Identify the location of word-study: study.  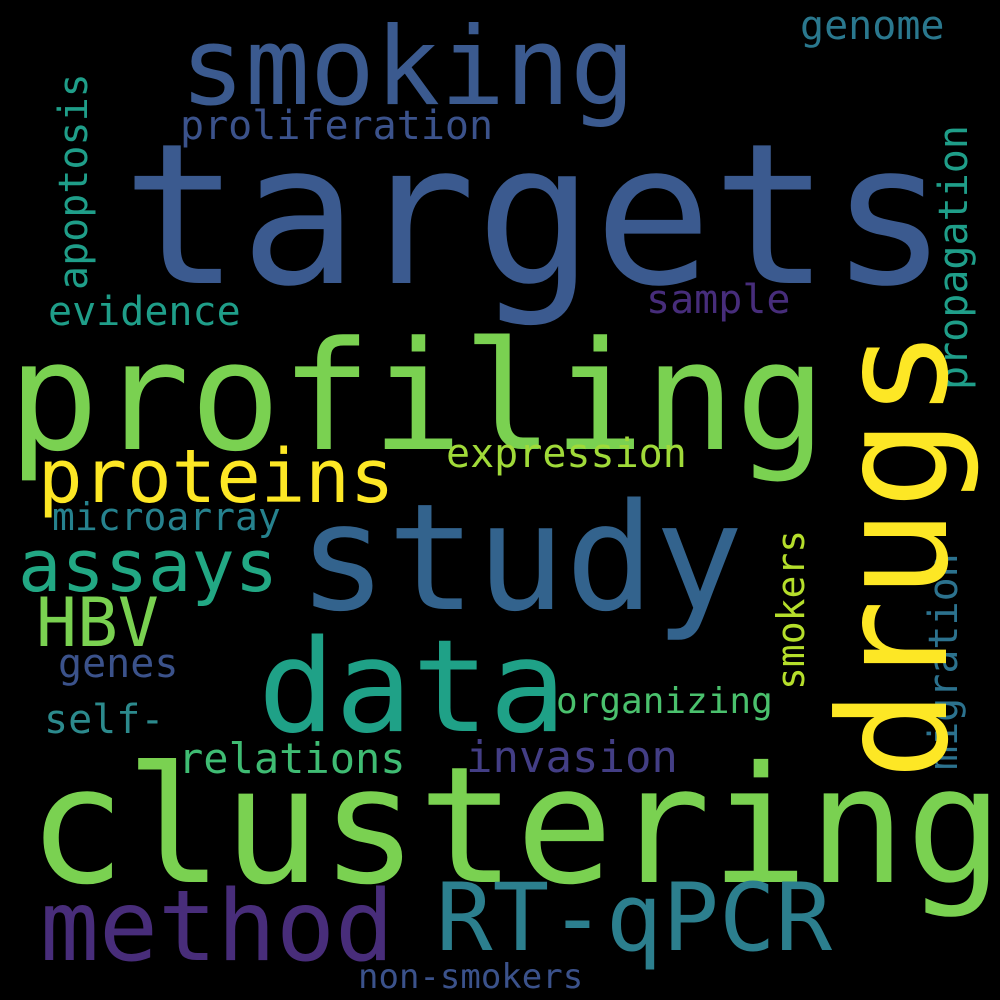
(521, 558).